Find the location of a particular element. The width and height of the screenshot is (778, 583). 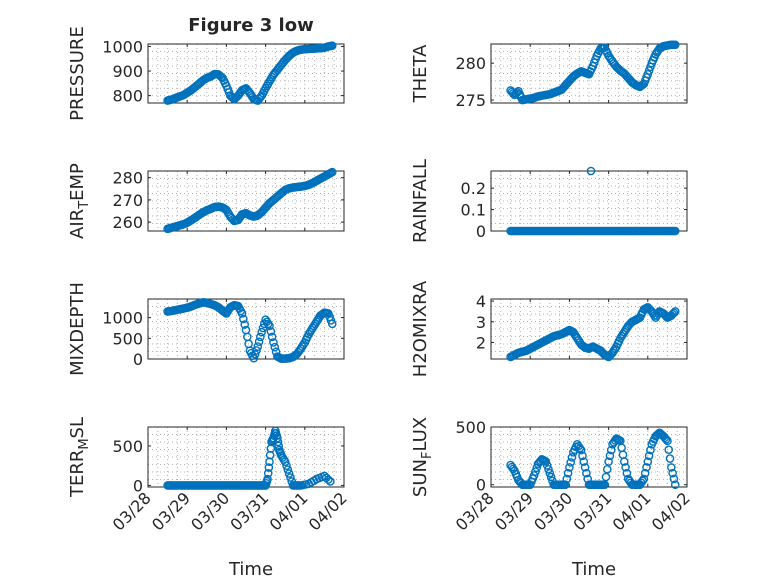

panel-air_temp: 260 270 280 AIRTEMP is located at coordinates (206, 201).